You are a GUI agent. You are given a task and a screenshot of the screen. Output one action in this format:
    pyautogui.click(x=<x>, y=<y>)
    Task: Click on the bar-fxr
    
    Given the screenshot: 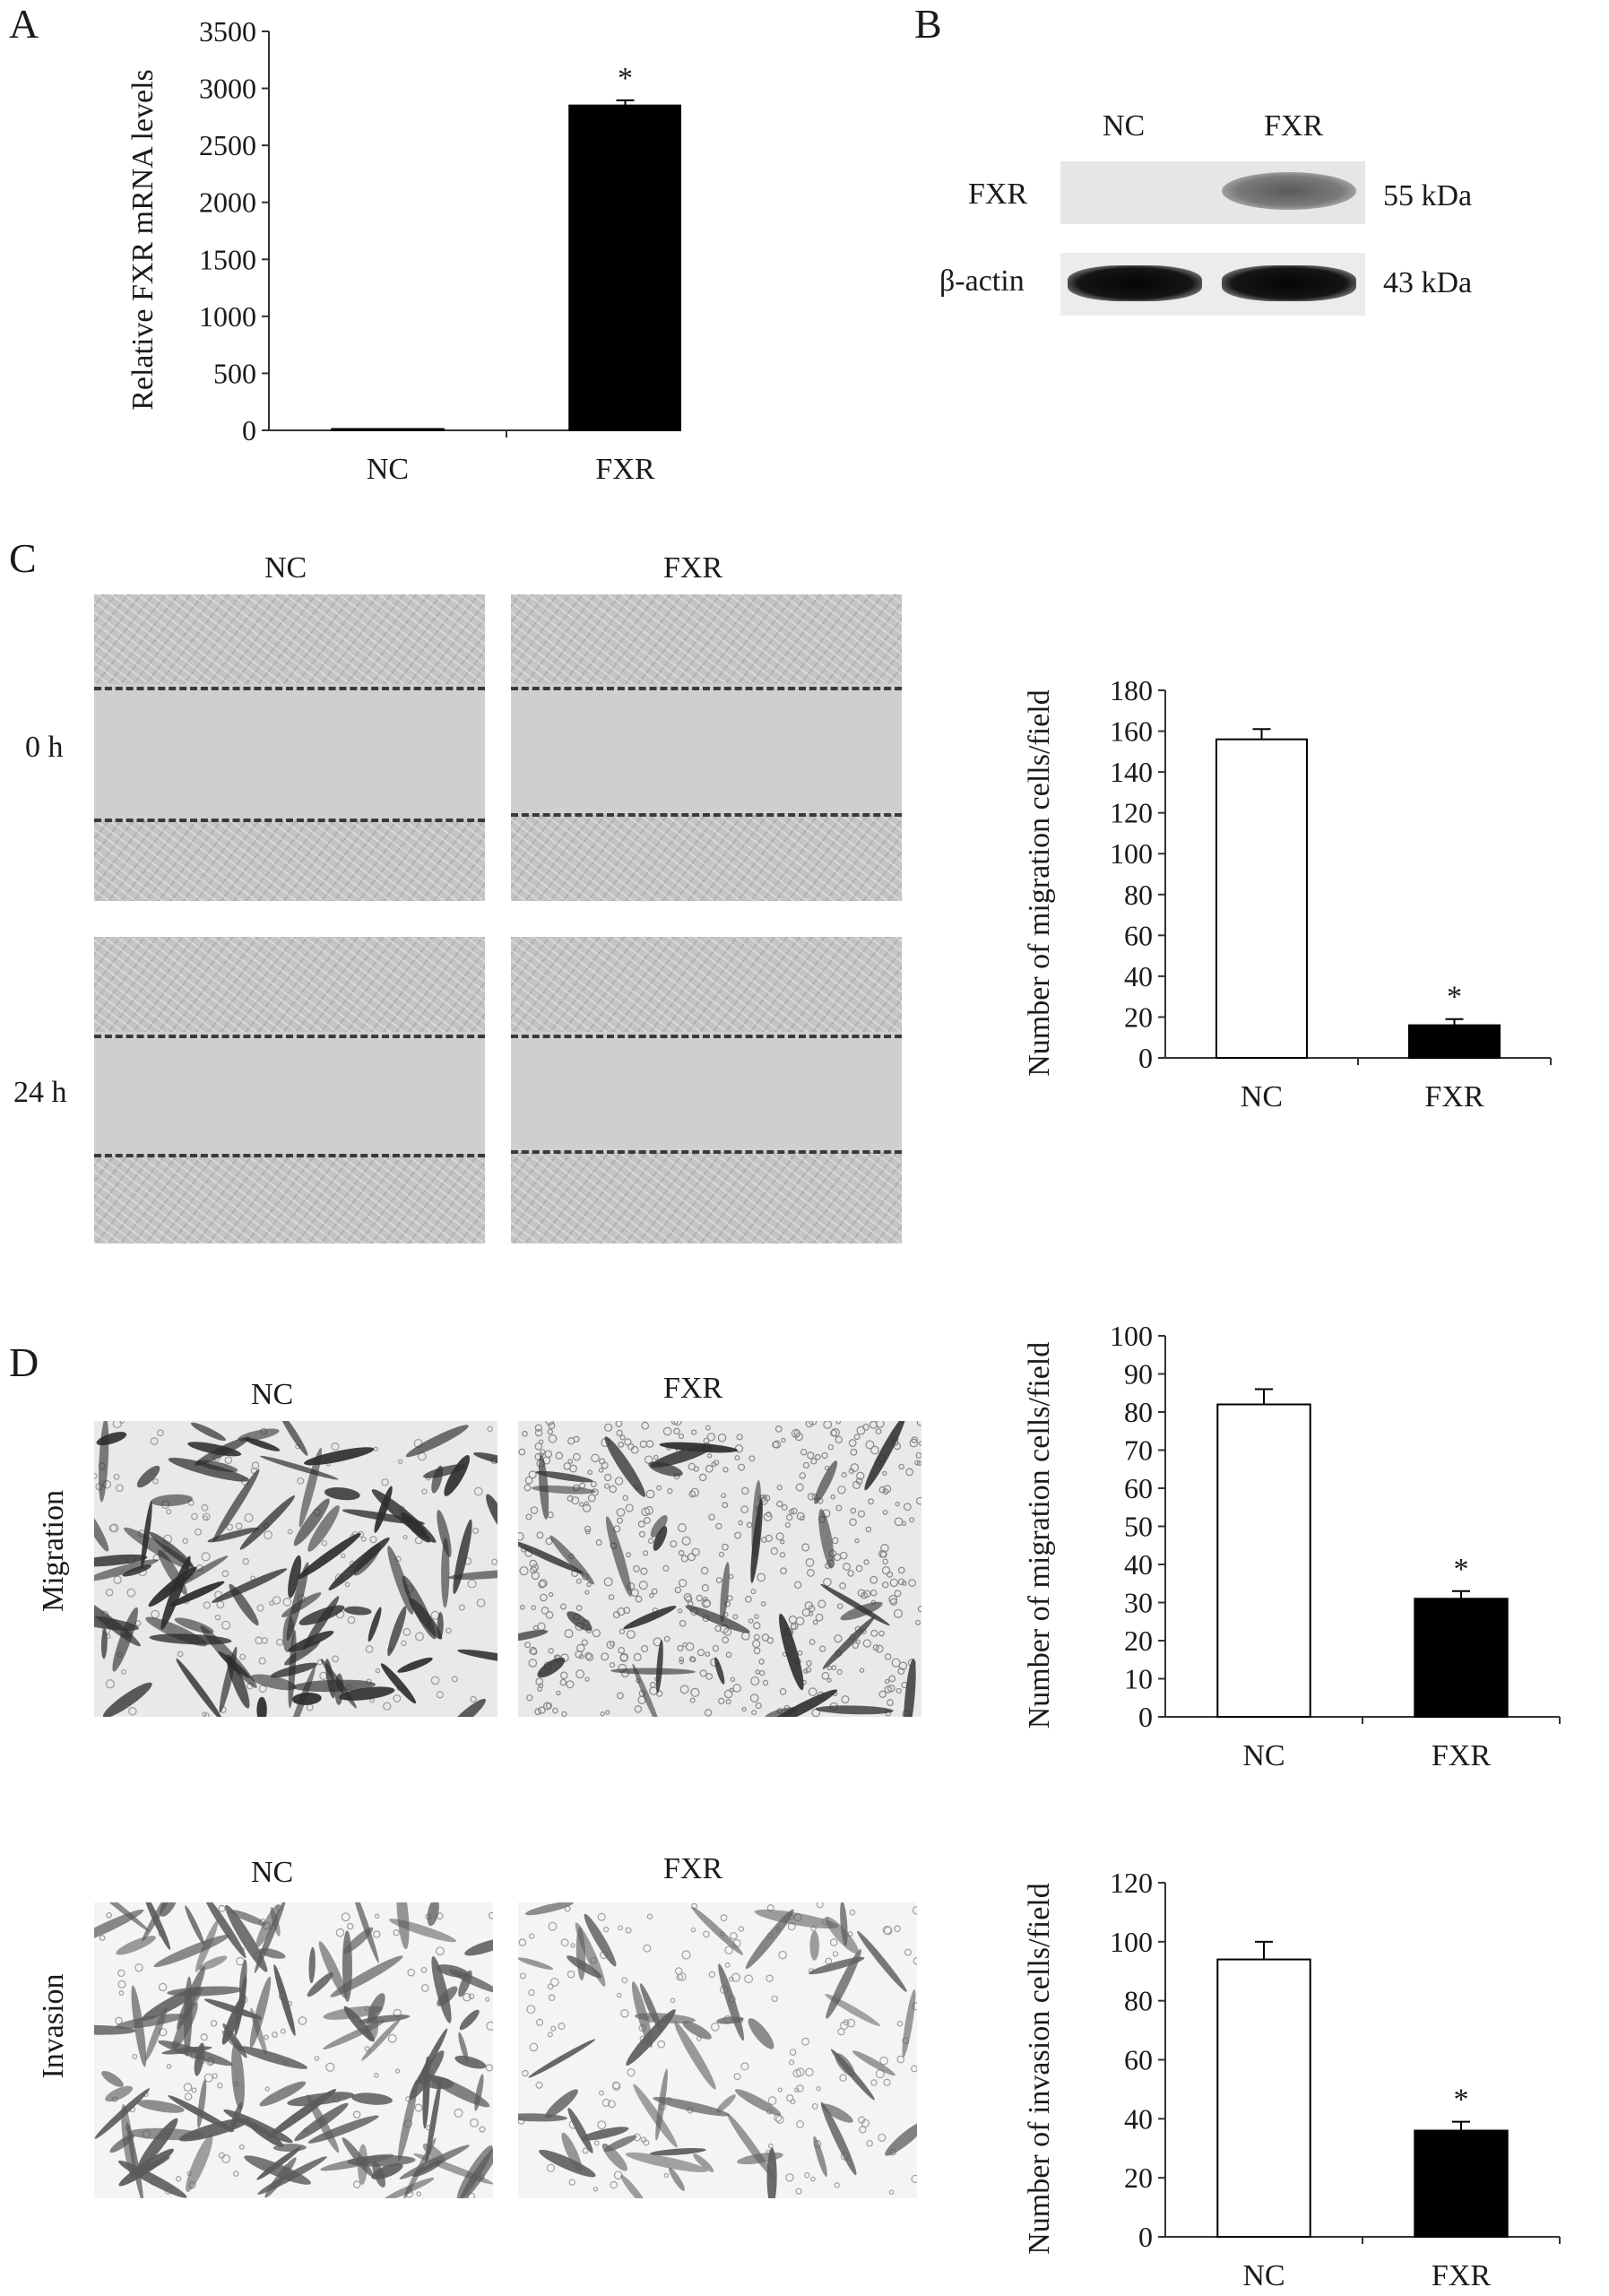 What is the action you would take?
    pyautogui.click(x=1461, y=1658)
    